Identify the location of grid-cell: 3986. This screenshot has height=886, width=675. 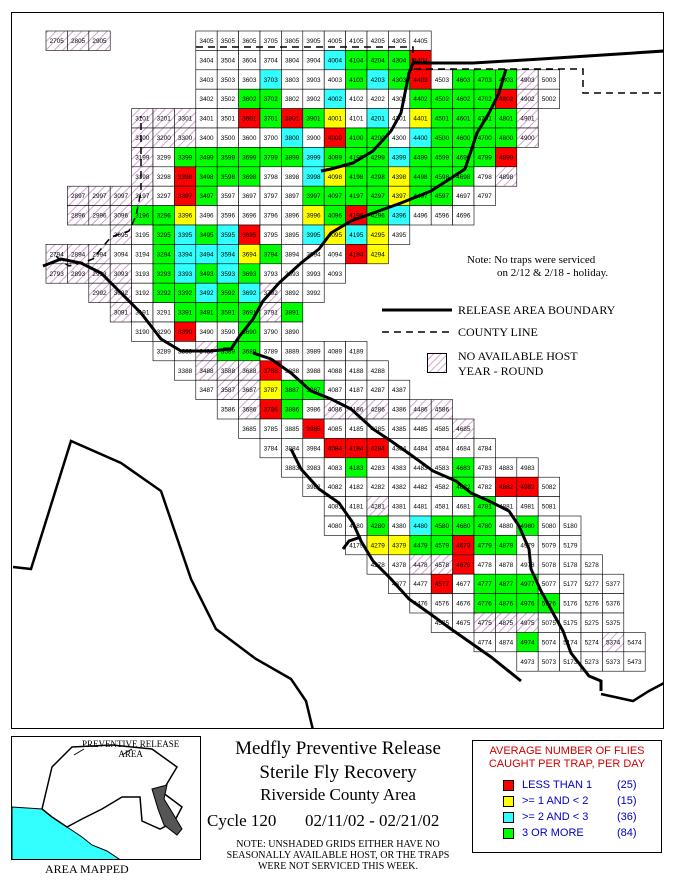
(313, 409).